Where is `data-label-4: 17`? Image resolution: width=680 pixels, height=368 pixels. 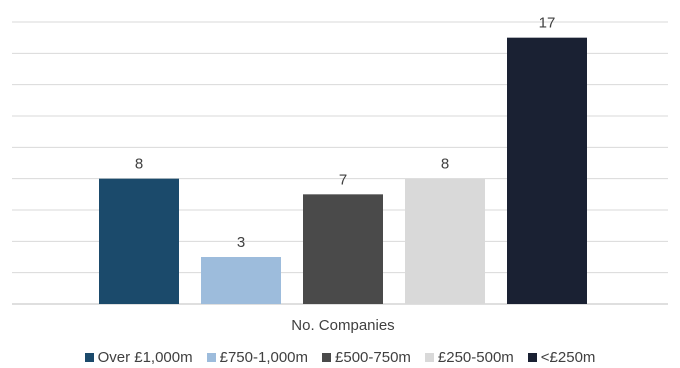
data-label-4: 17 is located at coordinates (547, 23).